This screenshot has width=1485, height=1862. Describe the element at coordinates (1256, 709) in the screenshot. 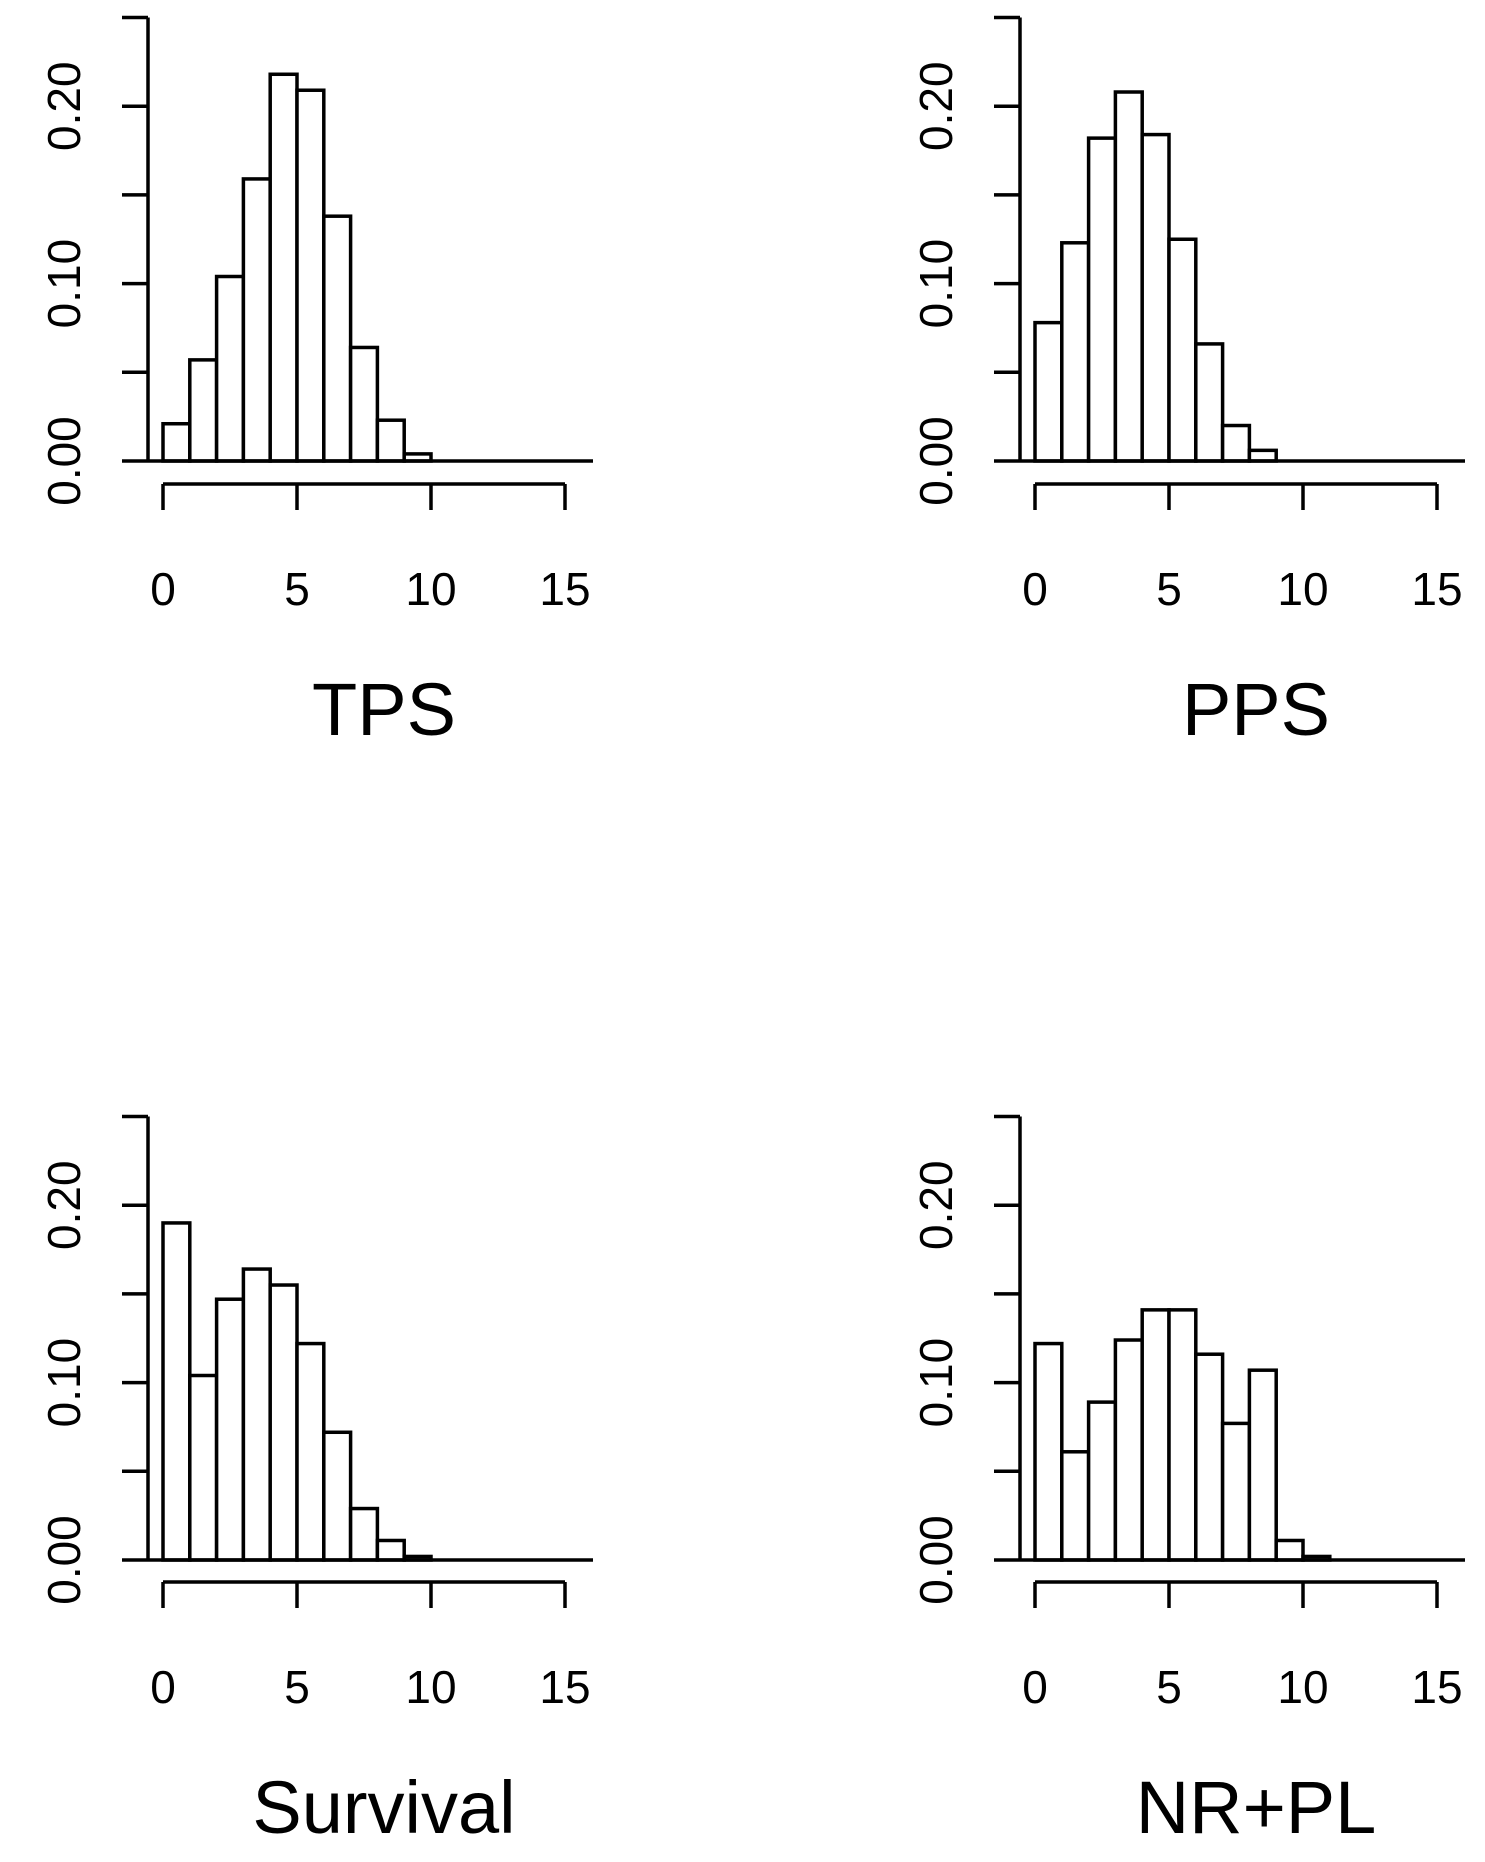

I see `panel-title: PPS` at that location.